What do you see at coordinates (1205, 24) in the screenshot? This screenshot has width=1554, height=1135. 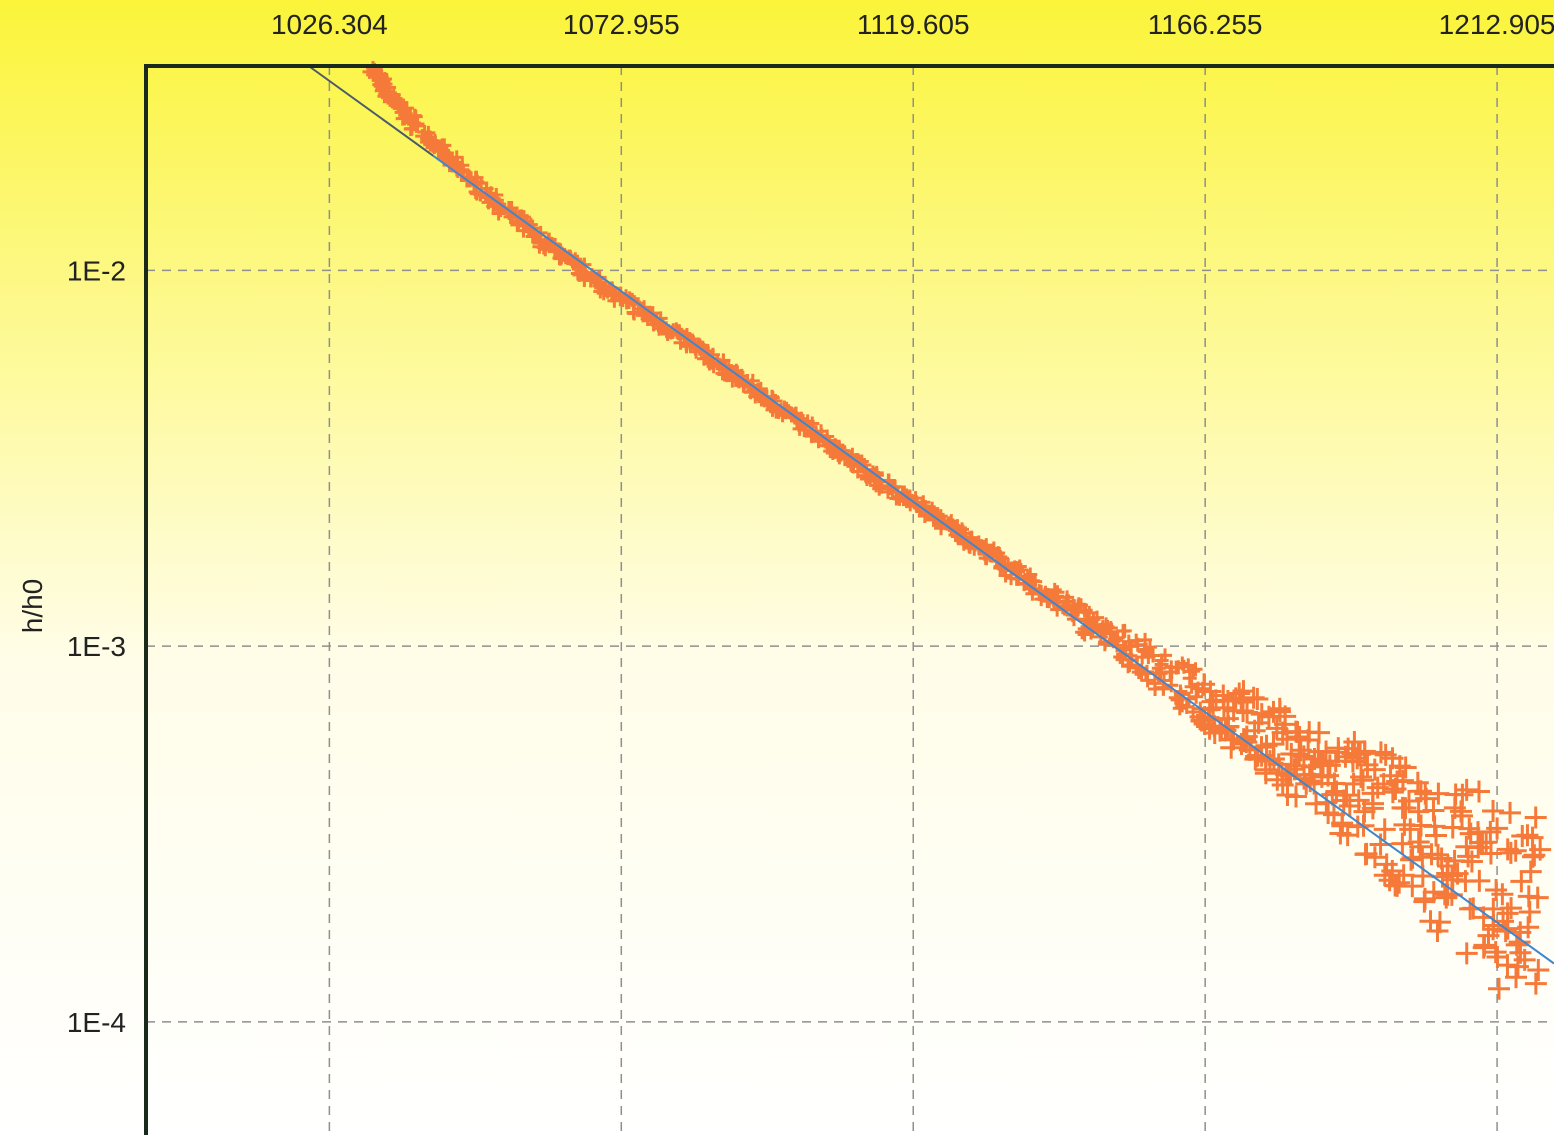 I see `x-tick-label: 1166.255` at bounding box center [1205, 24].